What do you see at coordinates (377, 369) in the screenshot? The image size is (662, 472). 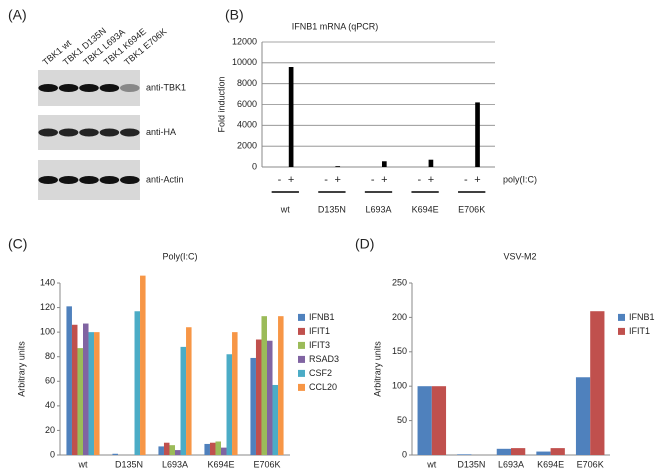 I see `y-axis-label: Arbitrary units` at bounding box center [377, 369].